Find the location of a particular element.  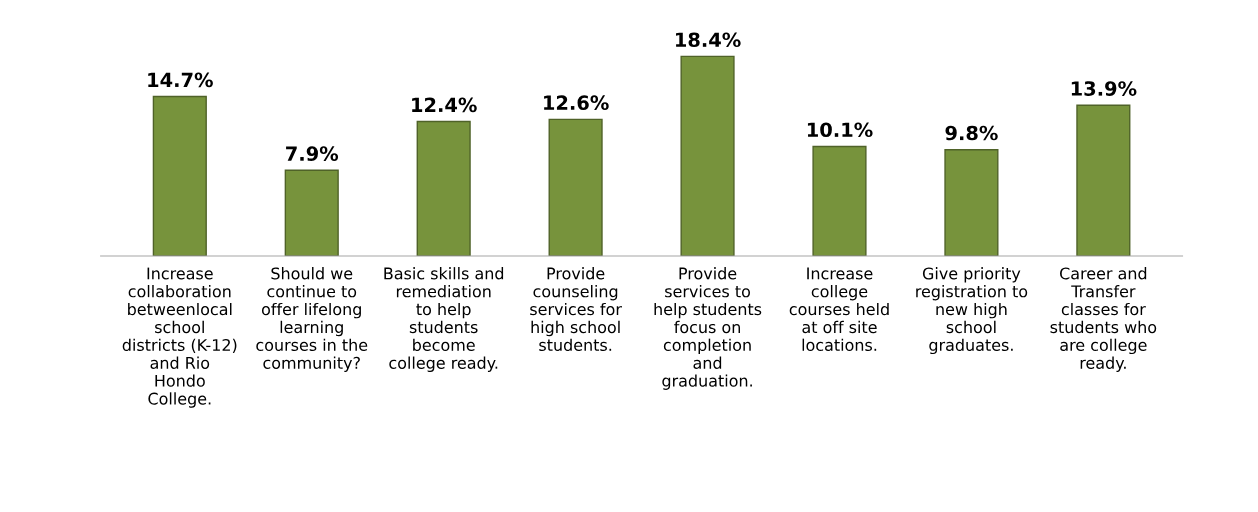

data-label: 14.7% is located at coordinates (180, 80).